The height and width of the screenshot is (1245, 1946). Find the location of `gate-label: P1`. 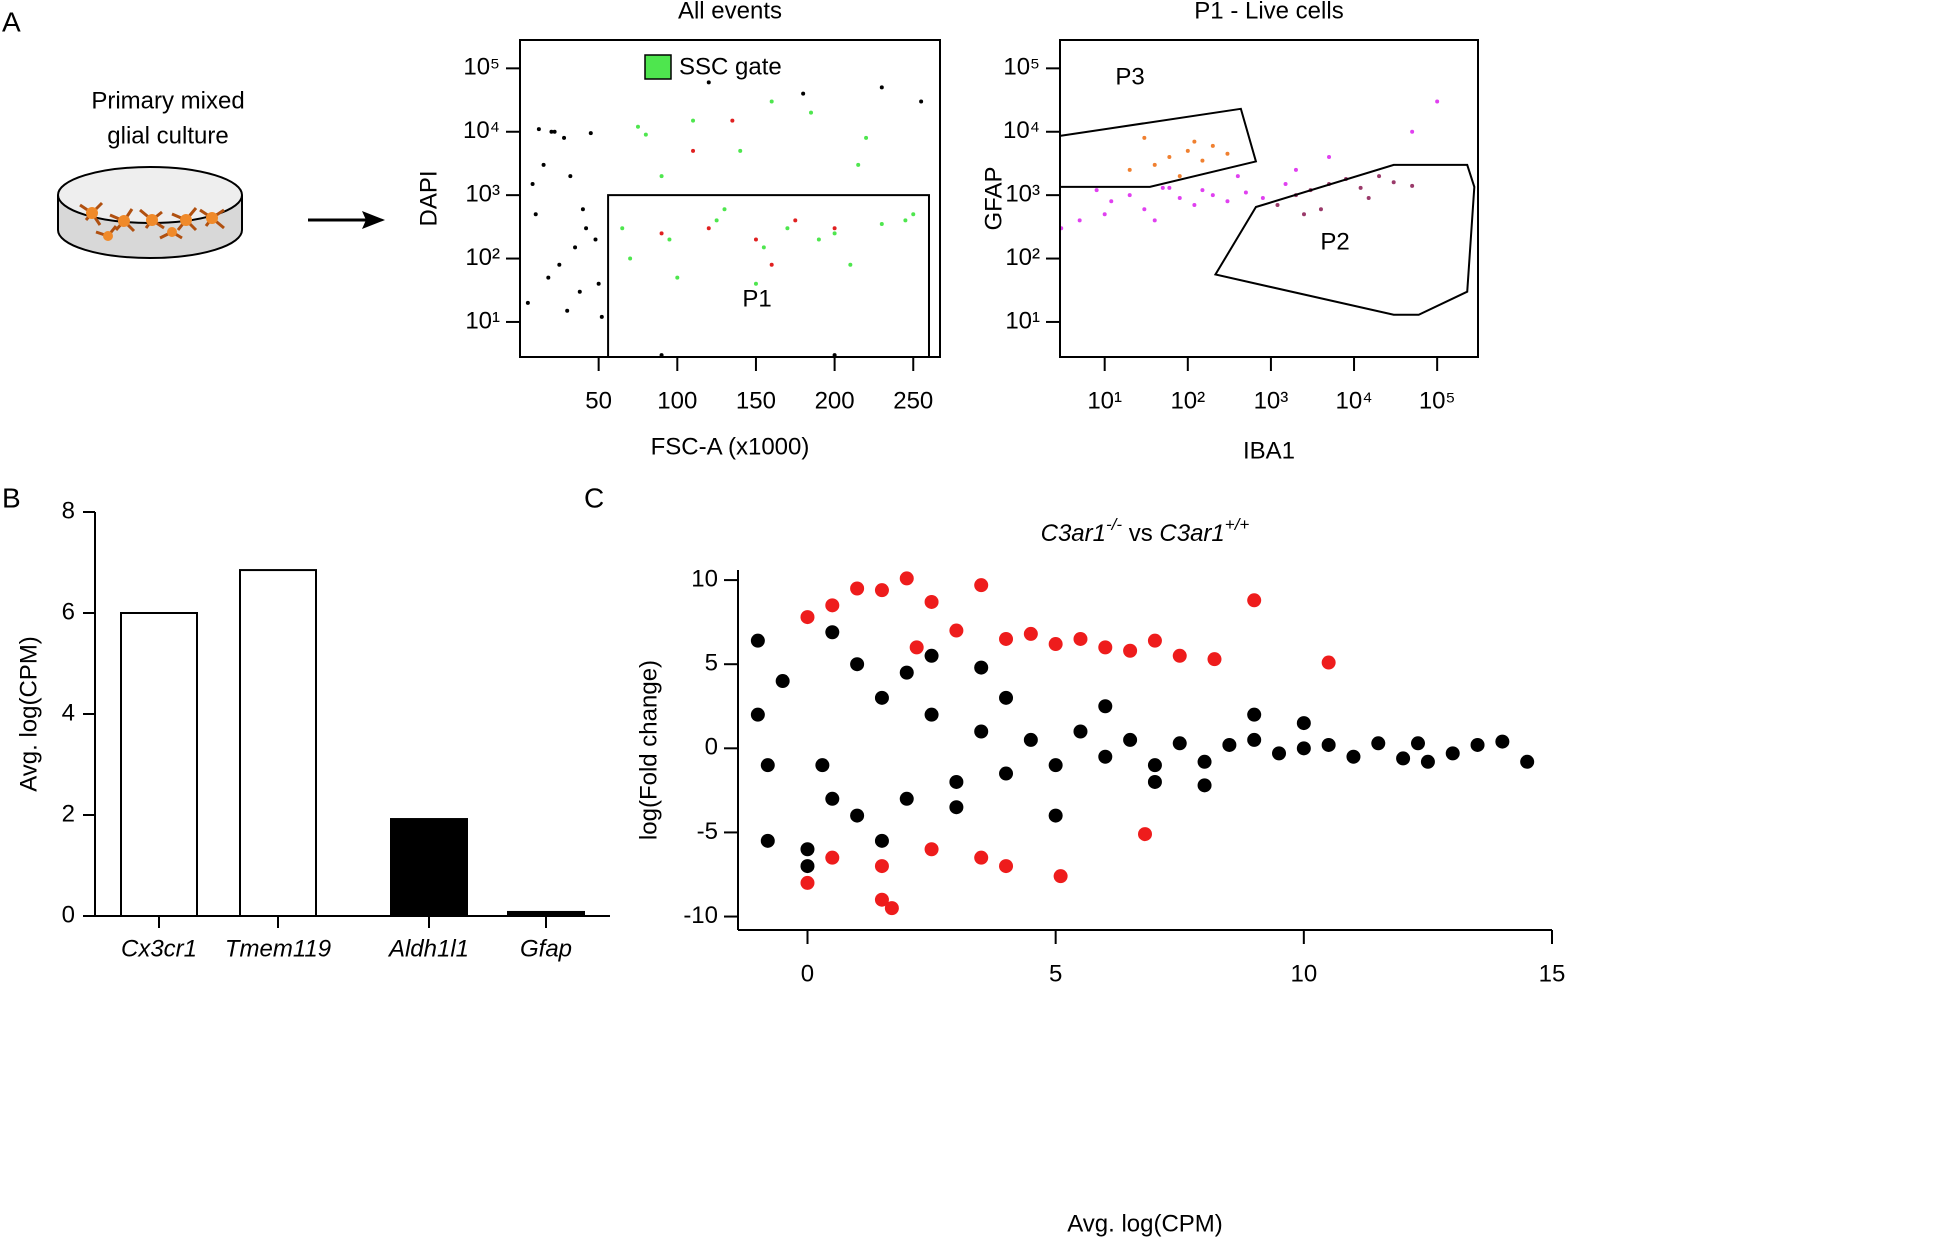

gate-label: P1 is located at coordinates (756, 298).